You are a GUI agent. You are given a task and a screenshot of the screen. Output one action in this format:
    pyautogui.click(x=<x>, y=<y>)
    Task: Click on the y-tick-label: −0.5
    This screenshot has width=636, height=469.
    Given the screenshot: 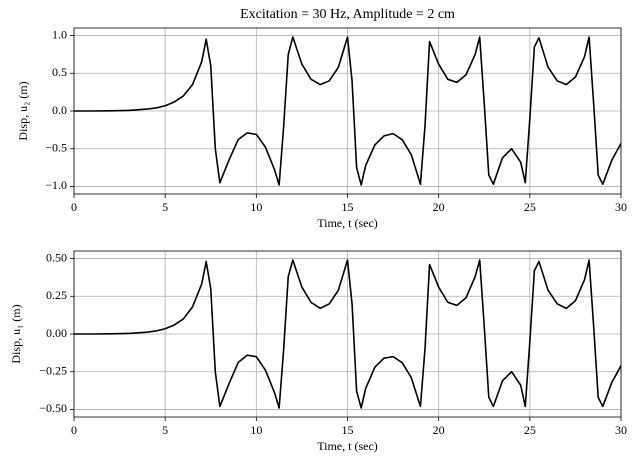 What is the action you would take?
    pyautogui.click(x=56, y=147)
    